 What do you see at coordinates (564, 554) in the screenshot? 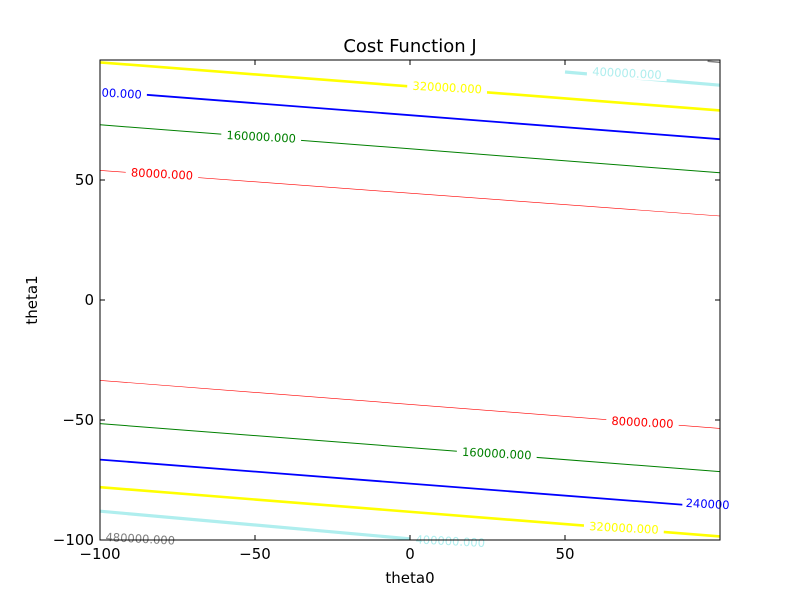
I see `x-tick-label: 50` at bounding box center [564, 554].